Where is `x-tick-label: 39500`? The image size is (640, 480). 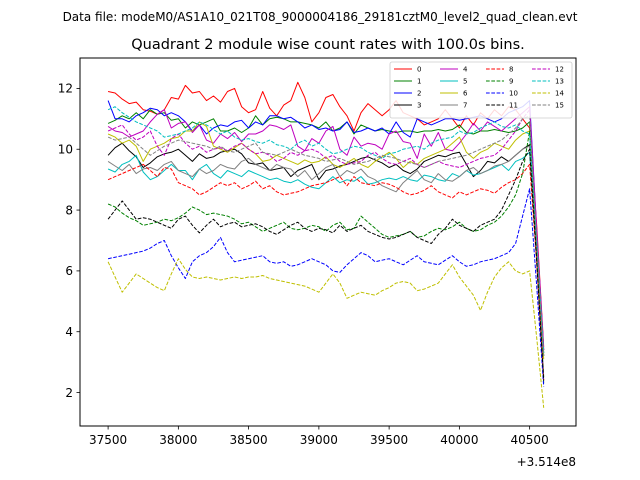 x-tick-label: 39500 is located at coordinates (389, 440).